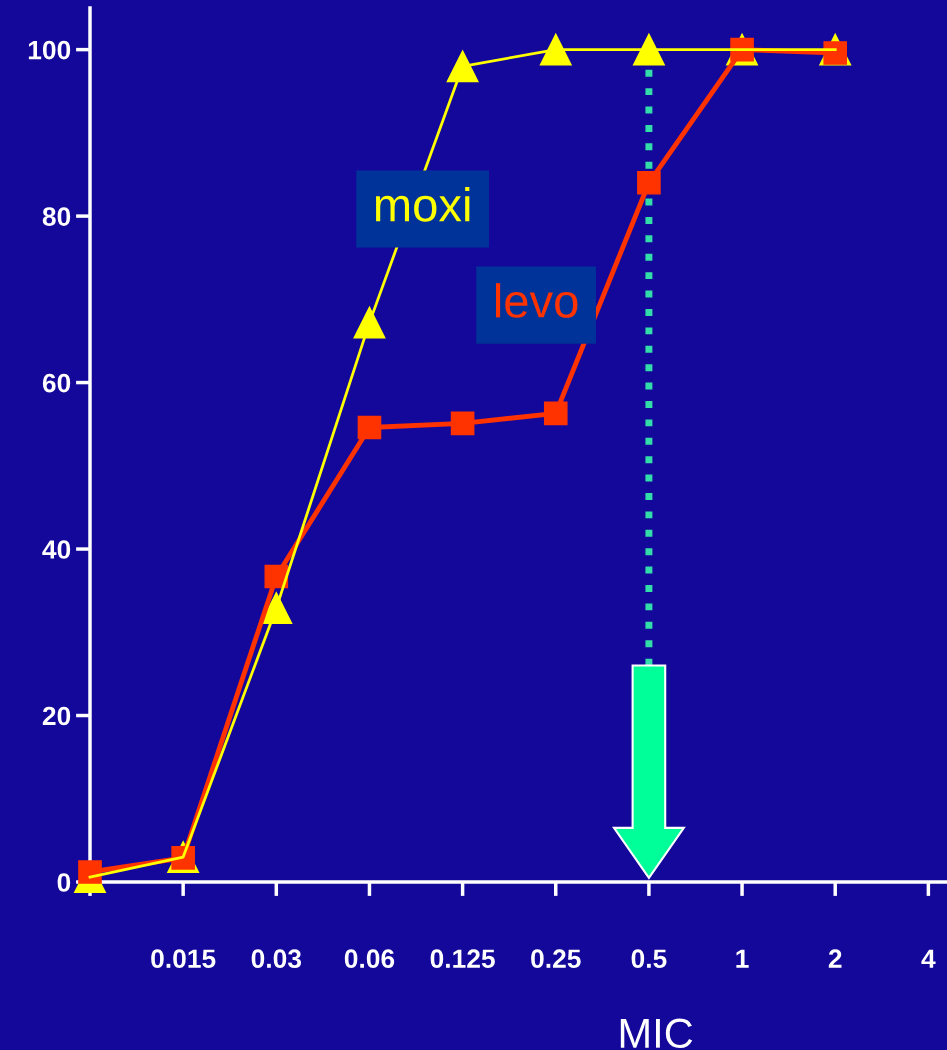  I want to click on series-label: levo, so click(536, 300).